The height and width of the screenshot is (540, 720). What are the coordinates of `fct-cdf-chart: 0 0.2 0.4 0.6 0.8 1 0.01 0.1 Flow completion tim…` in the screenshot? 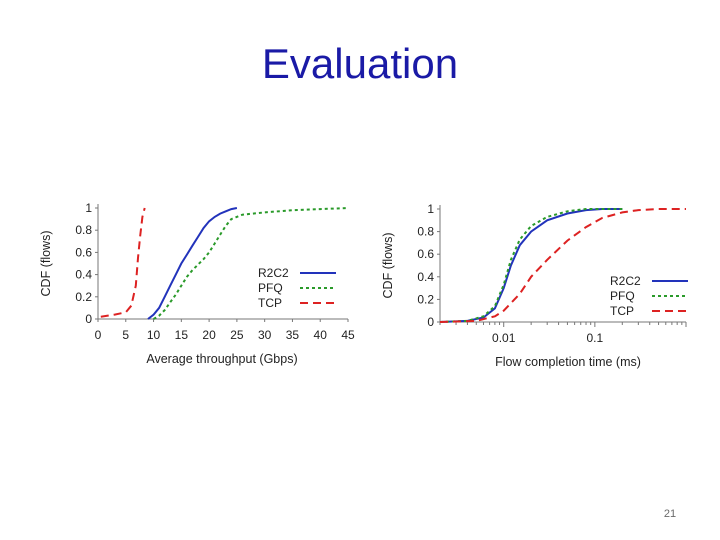 It's located at (534, 285).